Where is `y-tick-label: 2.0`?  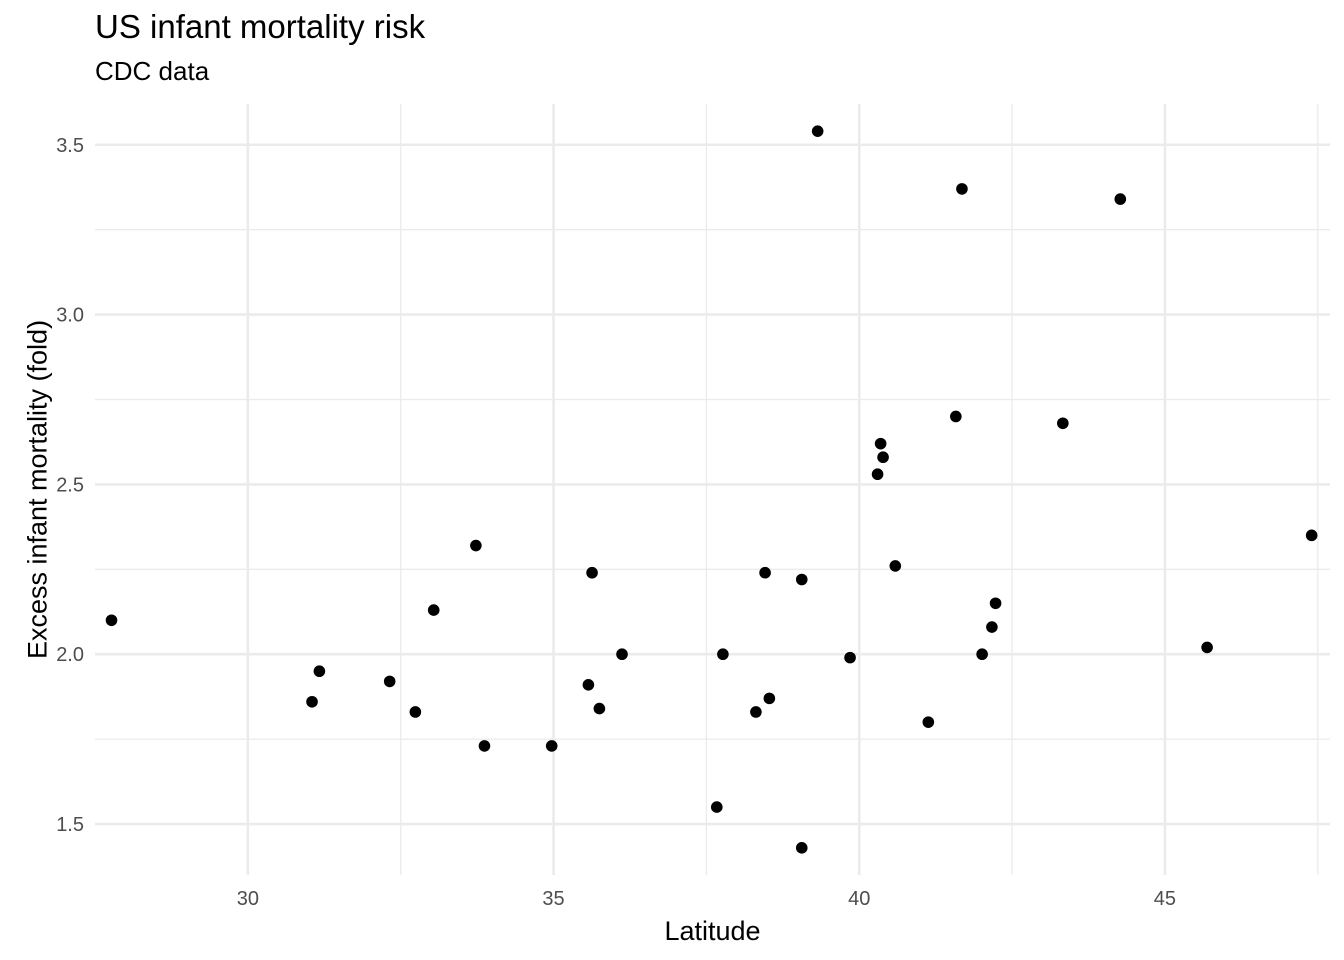
y-tick-label: 2.0 is located at coordinates (70, 655).